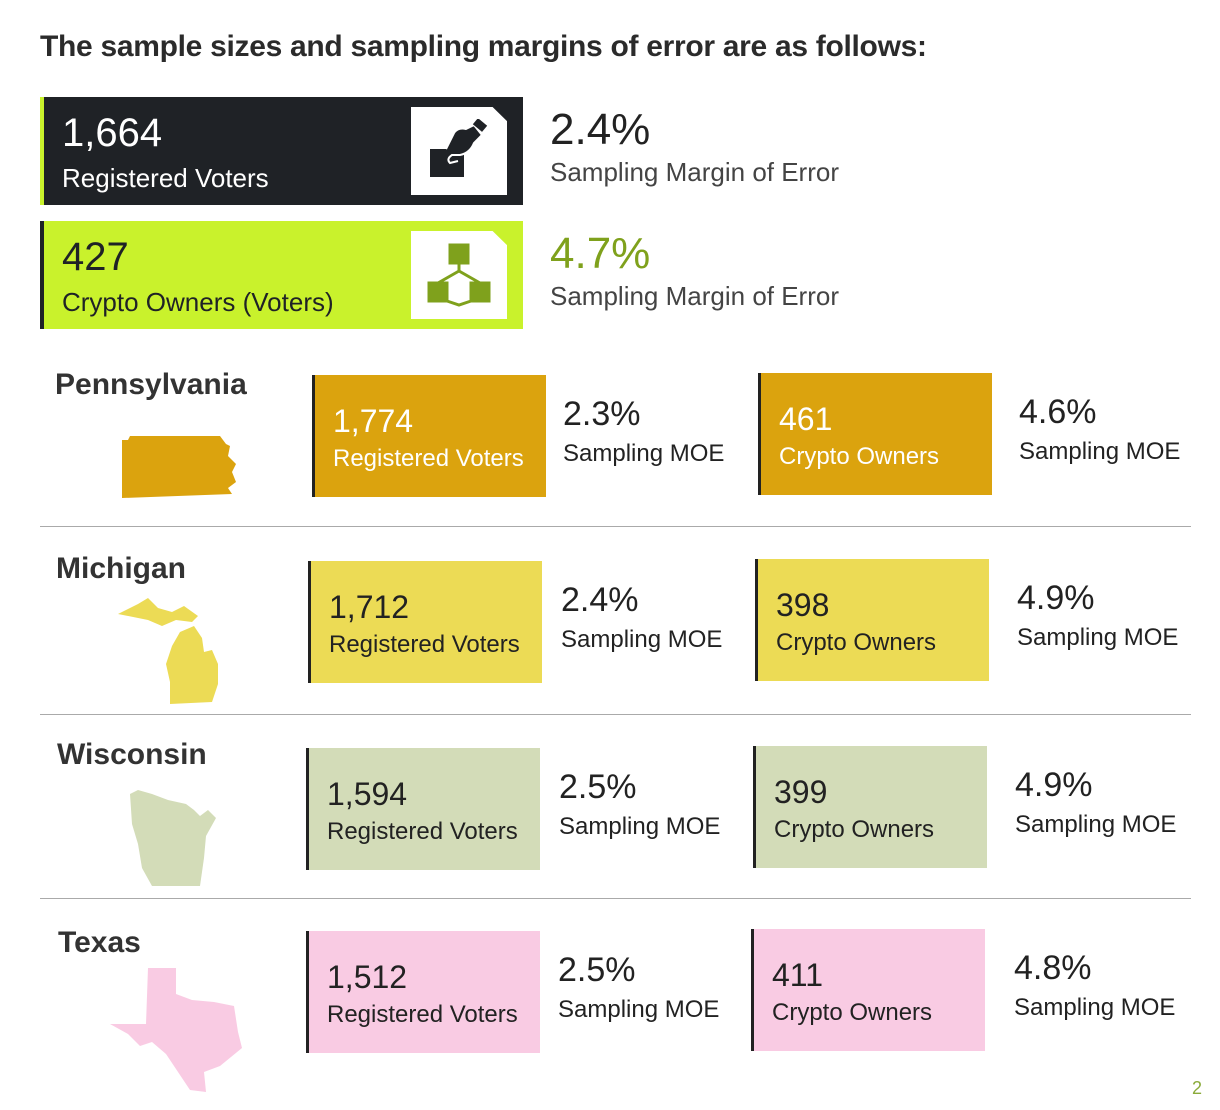  What do you see at coordinates (875, 434) in the screenshot?
I see `pennsylvania-crypto-owners-box: 461 Crypto Owners` at bounding box center [875, 434].